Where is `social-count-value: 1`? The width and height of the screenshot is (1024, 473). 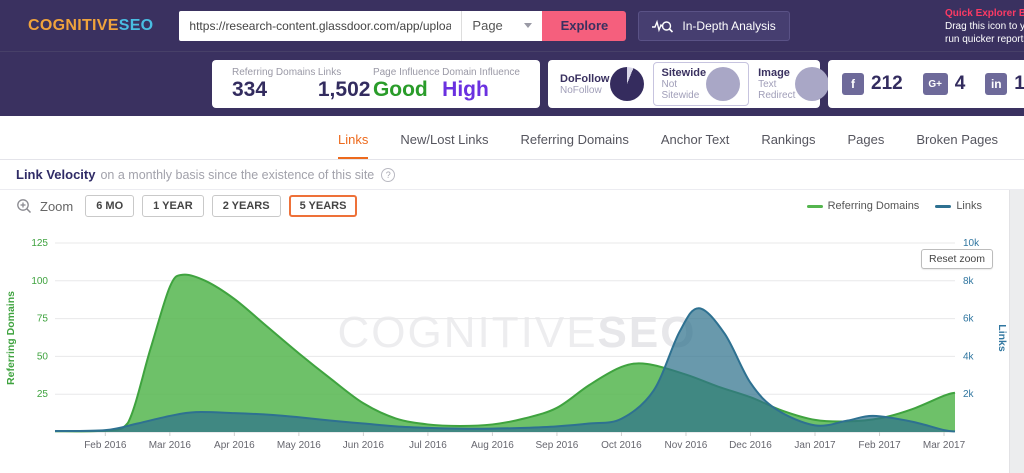 social-count-value: 1 is located at coordinates (1019, 83).